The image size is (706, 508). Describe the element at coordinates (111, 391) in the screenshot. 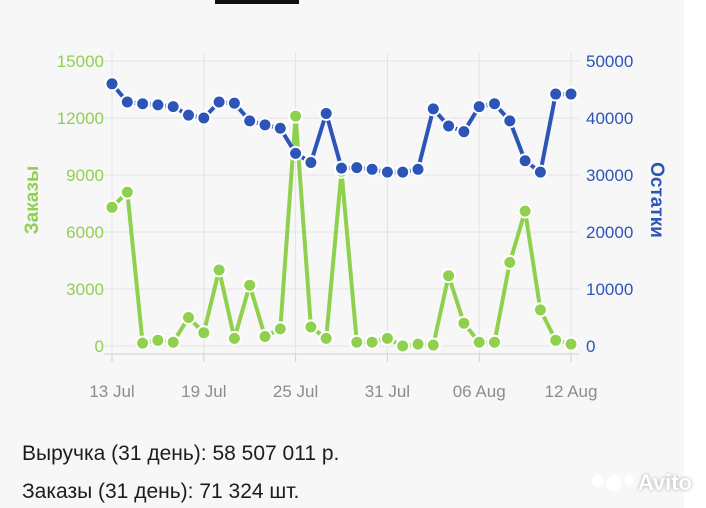

I see `x-tick-label: 13 Jul` at that location.